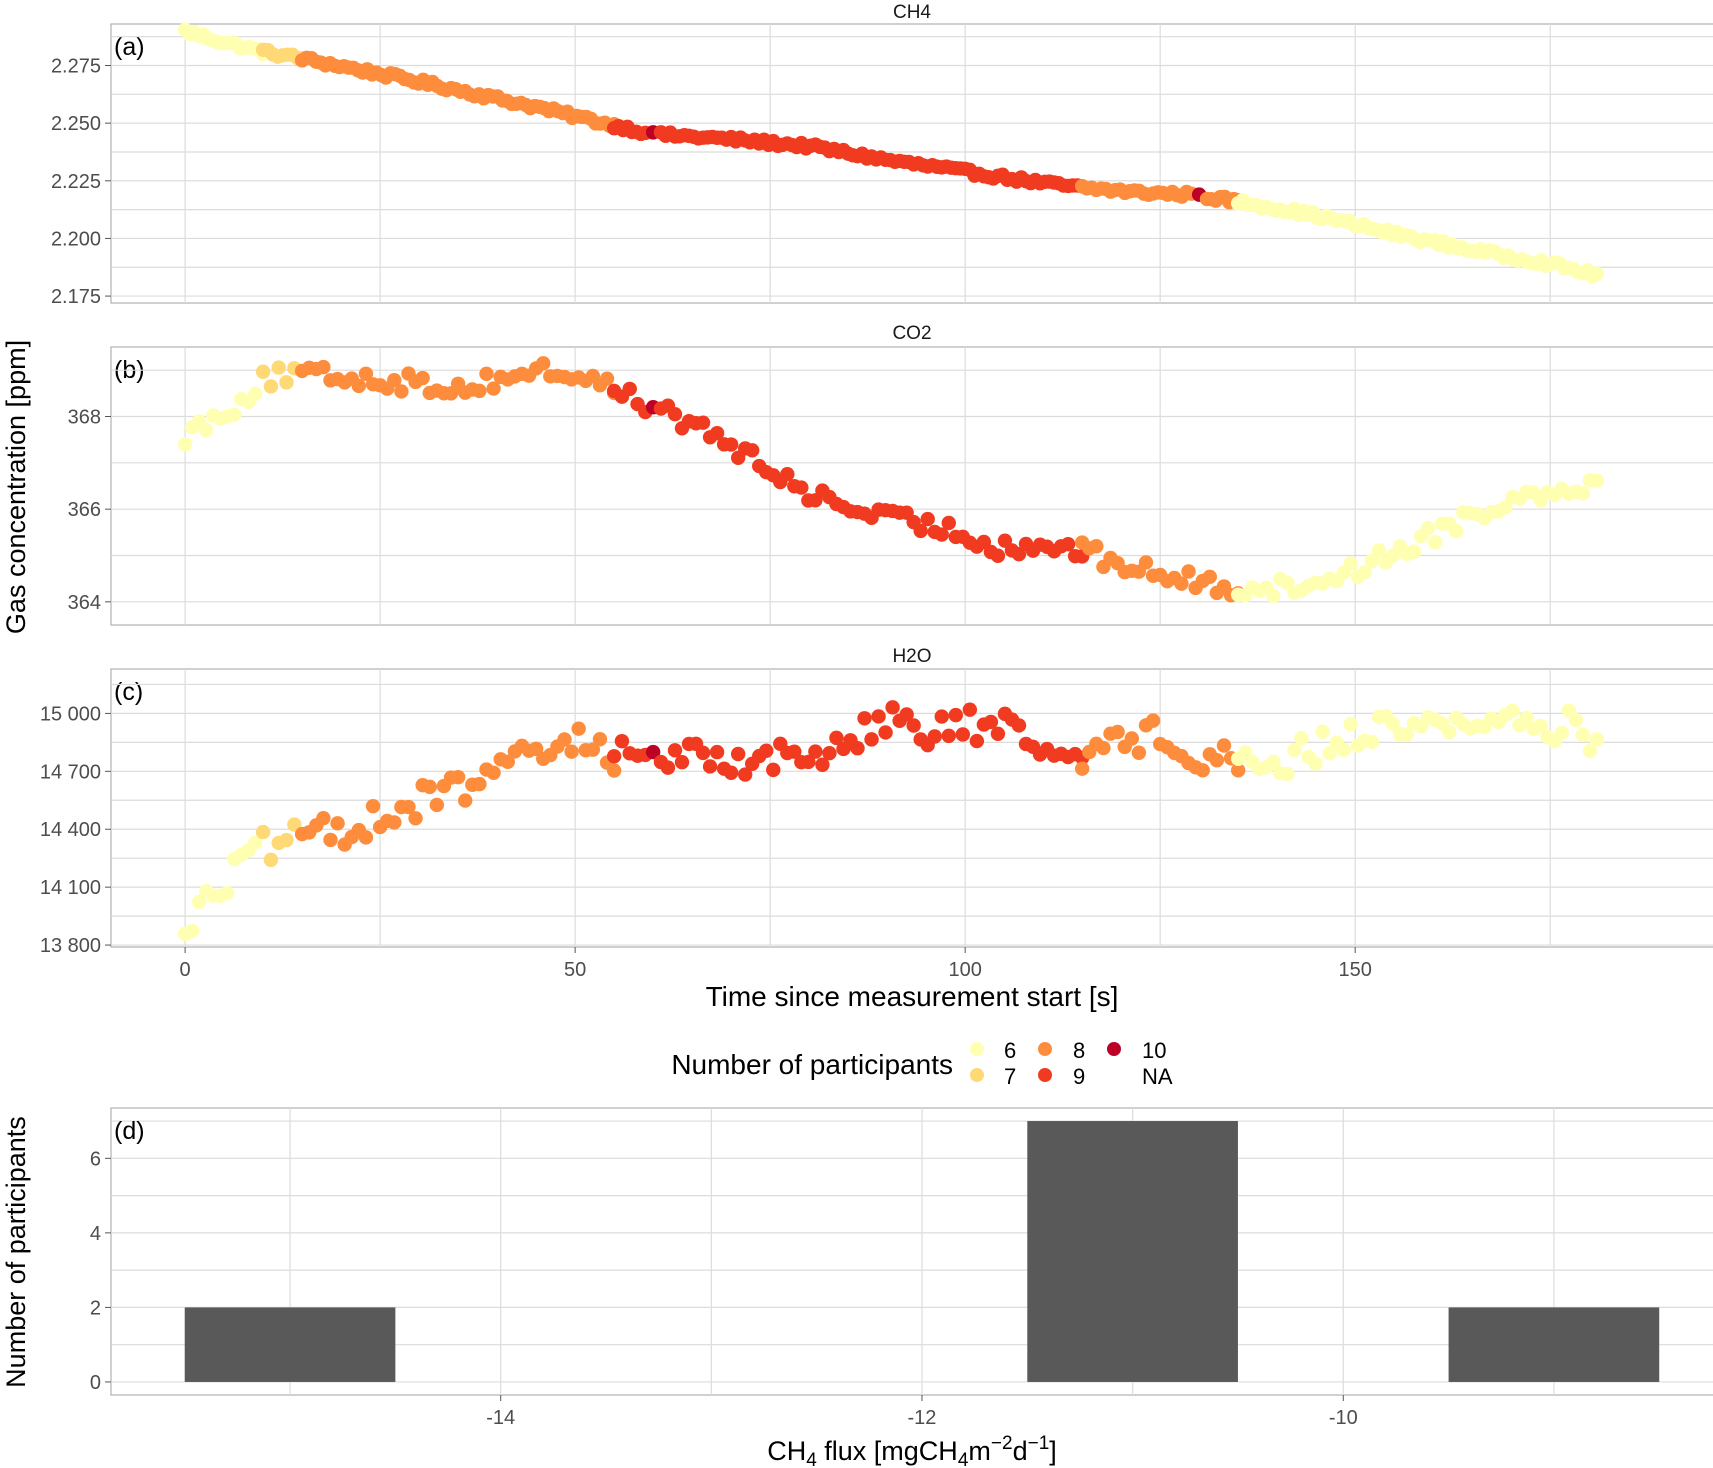 This screenshot has height=1468, width=1713. What do you see at coordinates (95, 1234) in the screenshot?
I see `y-tick-label: 4` at bounding box center [95, 1234].